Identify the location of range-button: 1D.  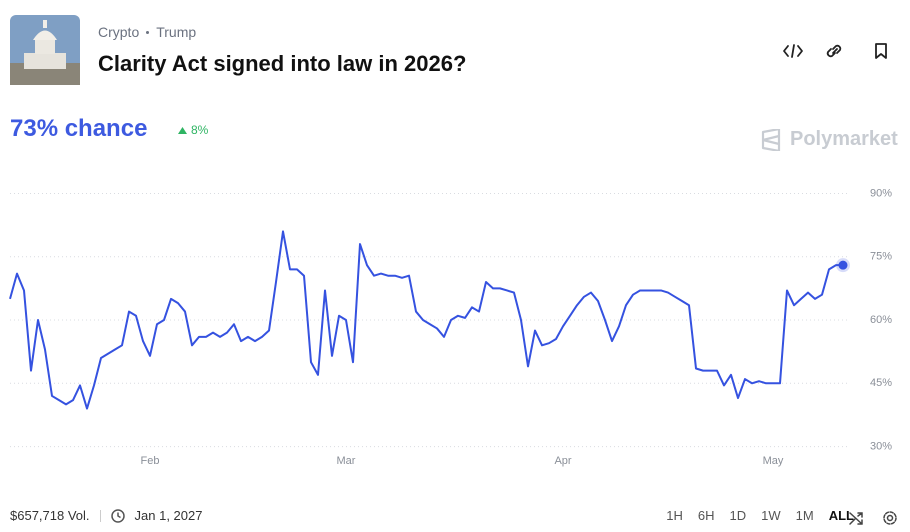
(738, 515).